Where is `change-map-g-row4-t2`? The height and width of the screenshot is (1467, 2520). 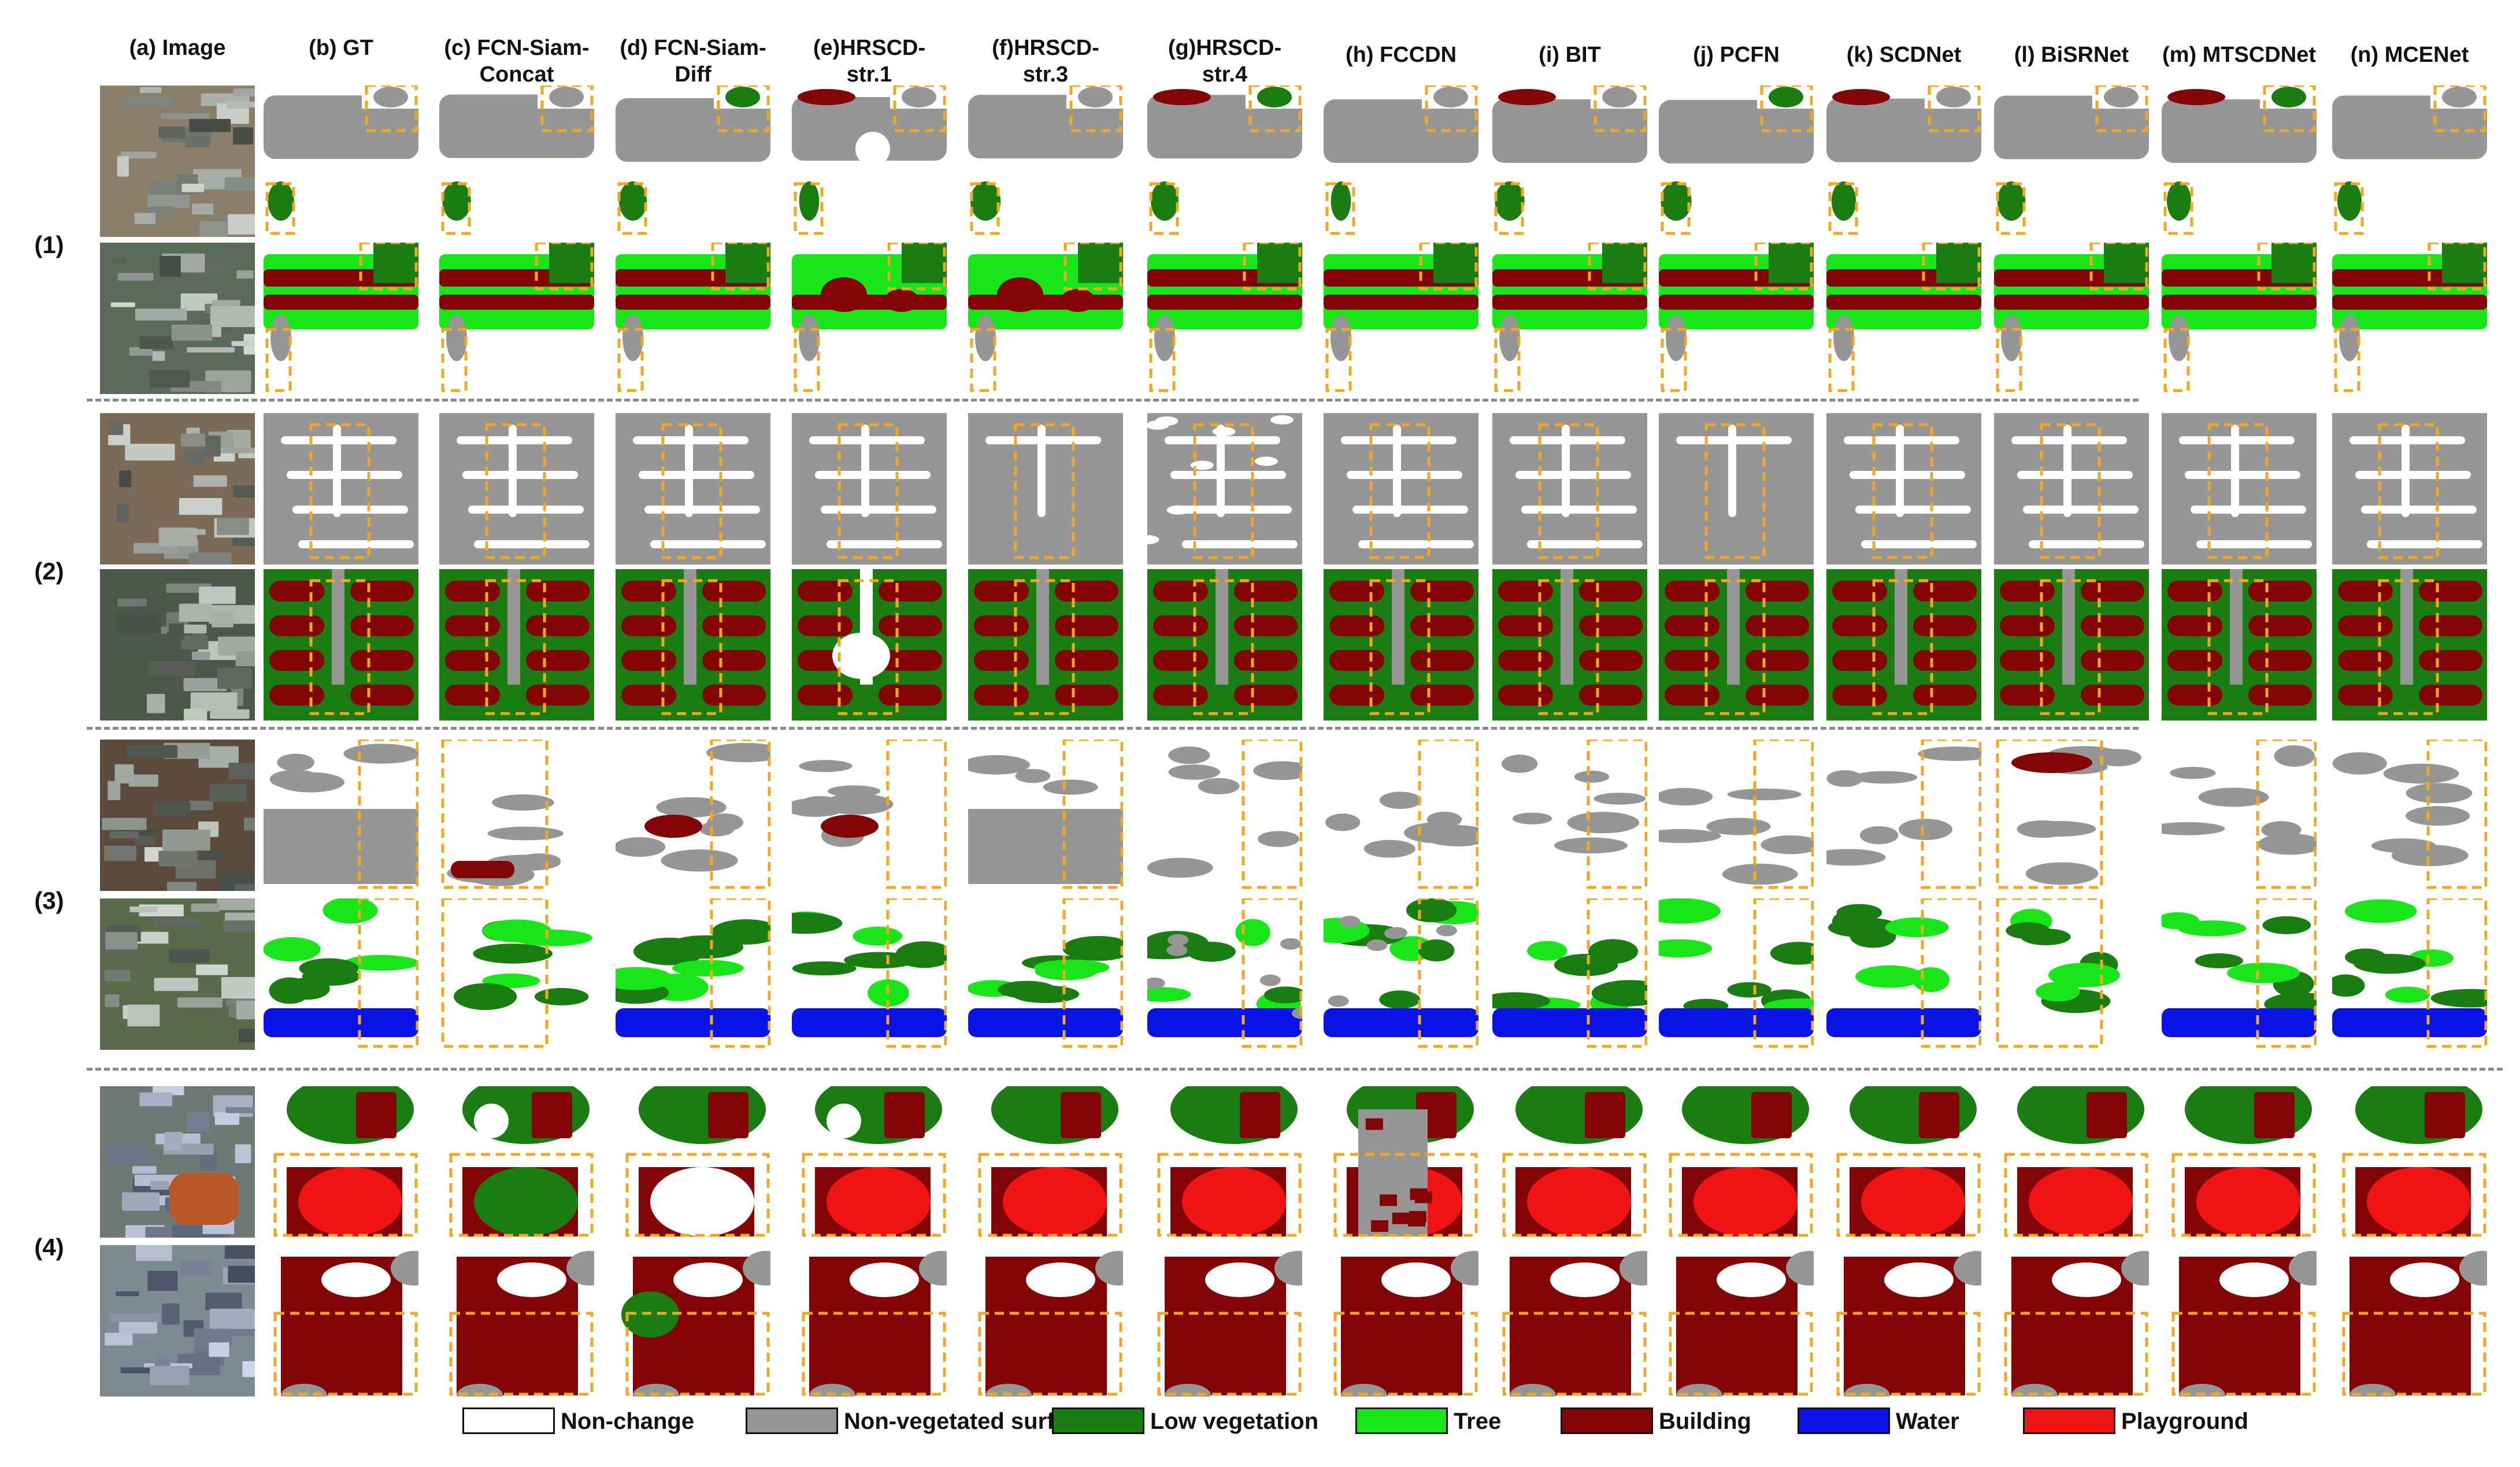 change-map-g-row4-t2 is located at coordinates (1224, 1321).